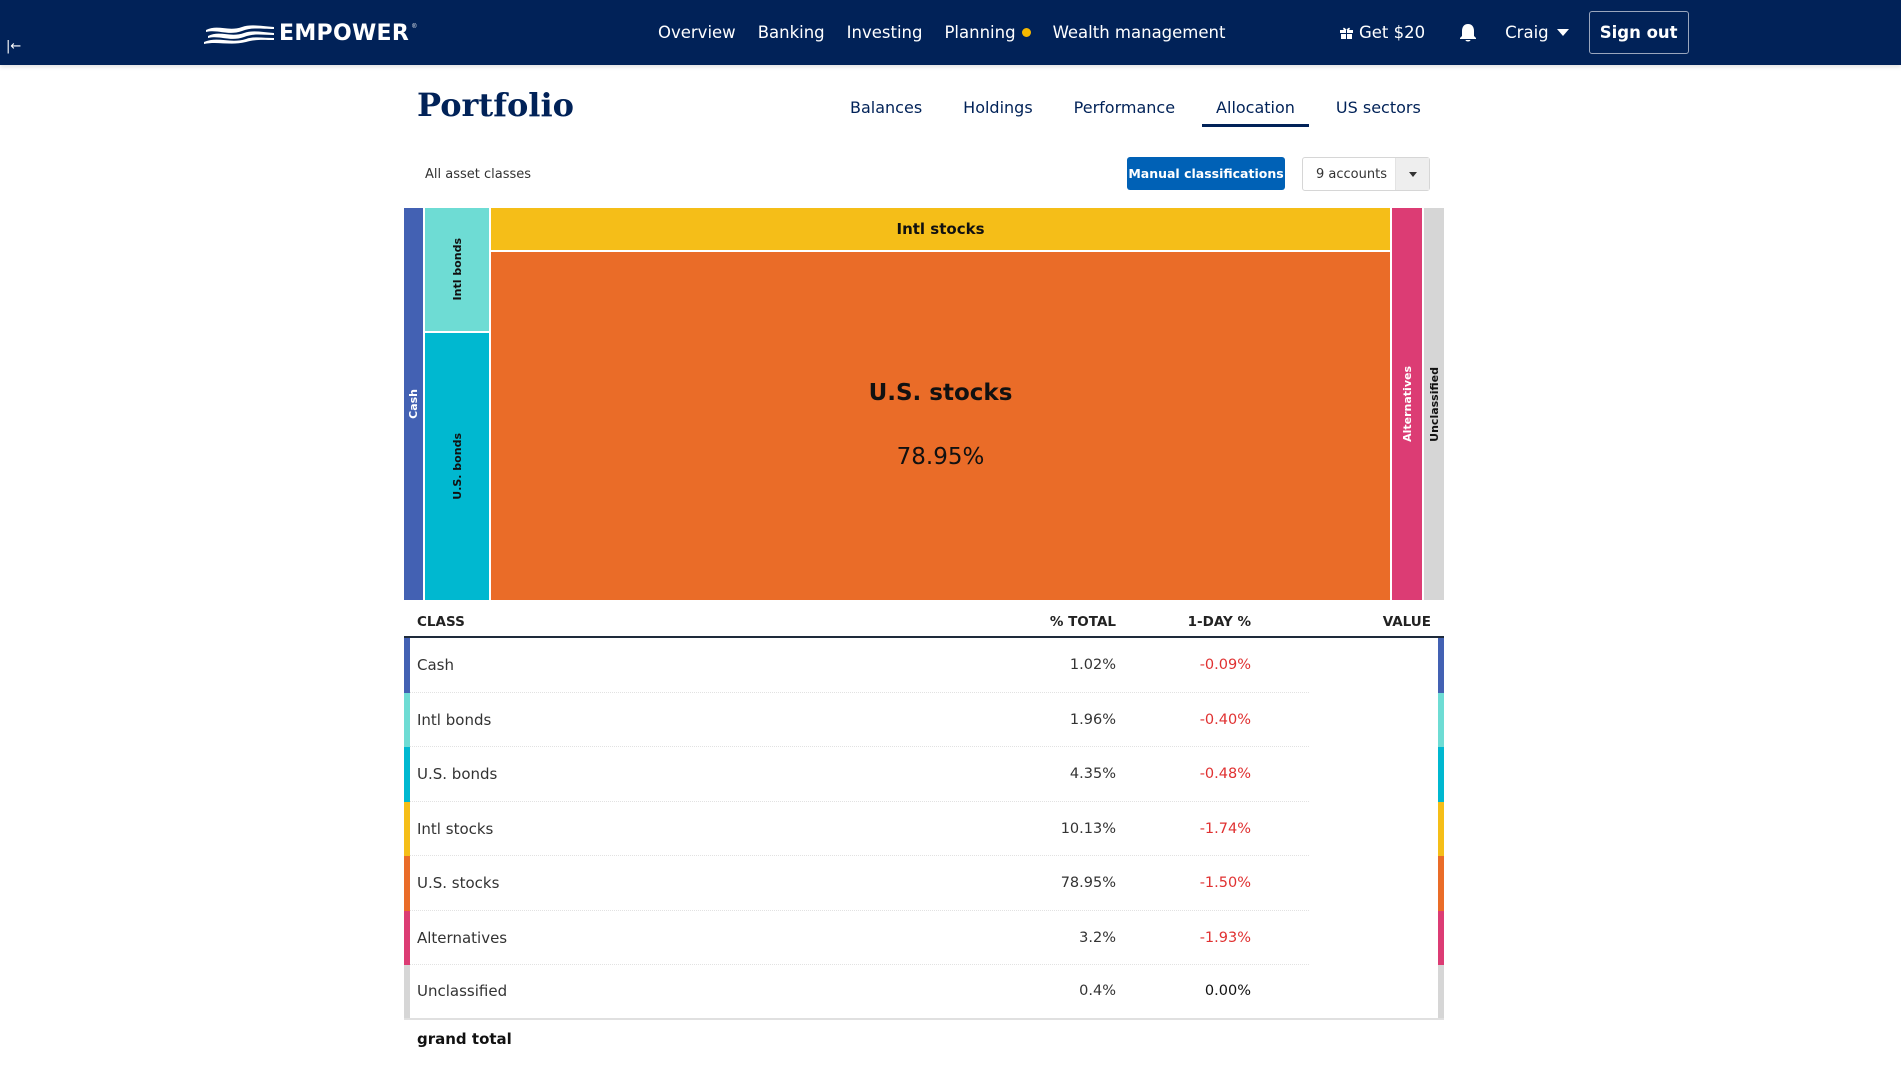 The height and width of the screenshot is (1080, 1901). I want to click on cell-one-day: -1.74%, so click(1225, 828).